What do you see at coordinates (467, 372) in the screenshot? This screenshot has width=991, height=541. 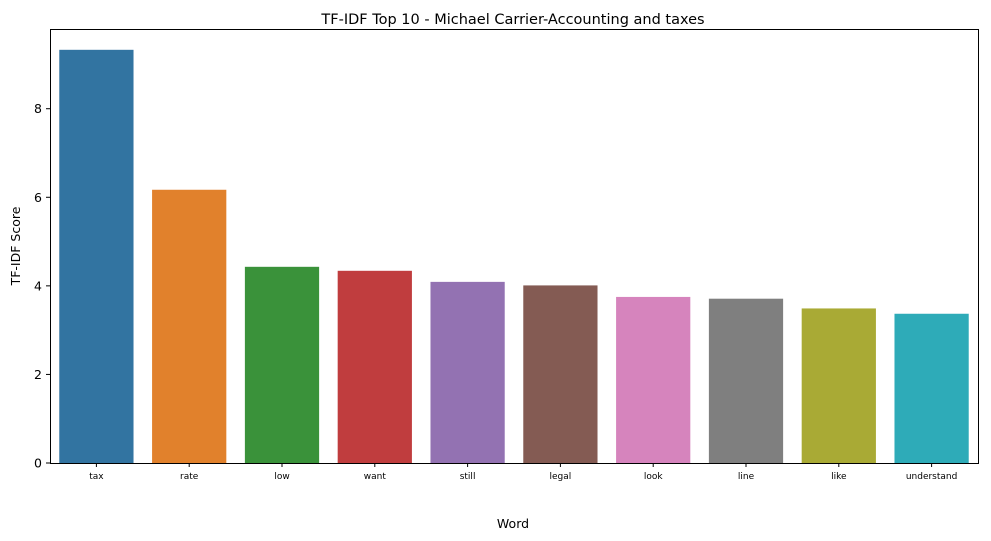 I see `bar-still` at bounding box center [467, 372].